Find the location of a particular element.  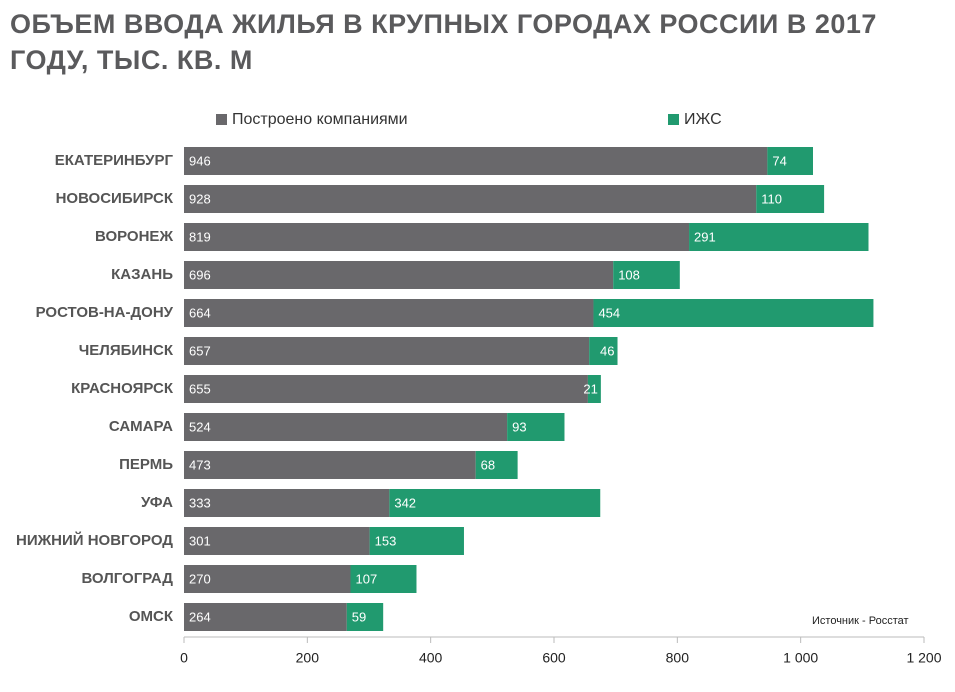

source-note: Источник - Росстат is located at coordinates (860, 621).